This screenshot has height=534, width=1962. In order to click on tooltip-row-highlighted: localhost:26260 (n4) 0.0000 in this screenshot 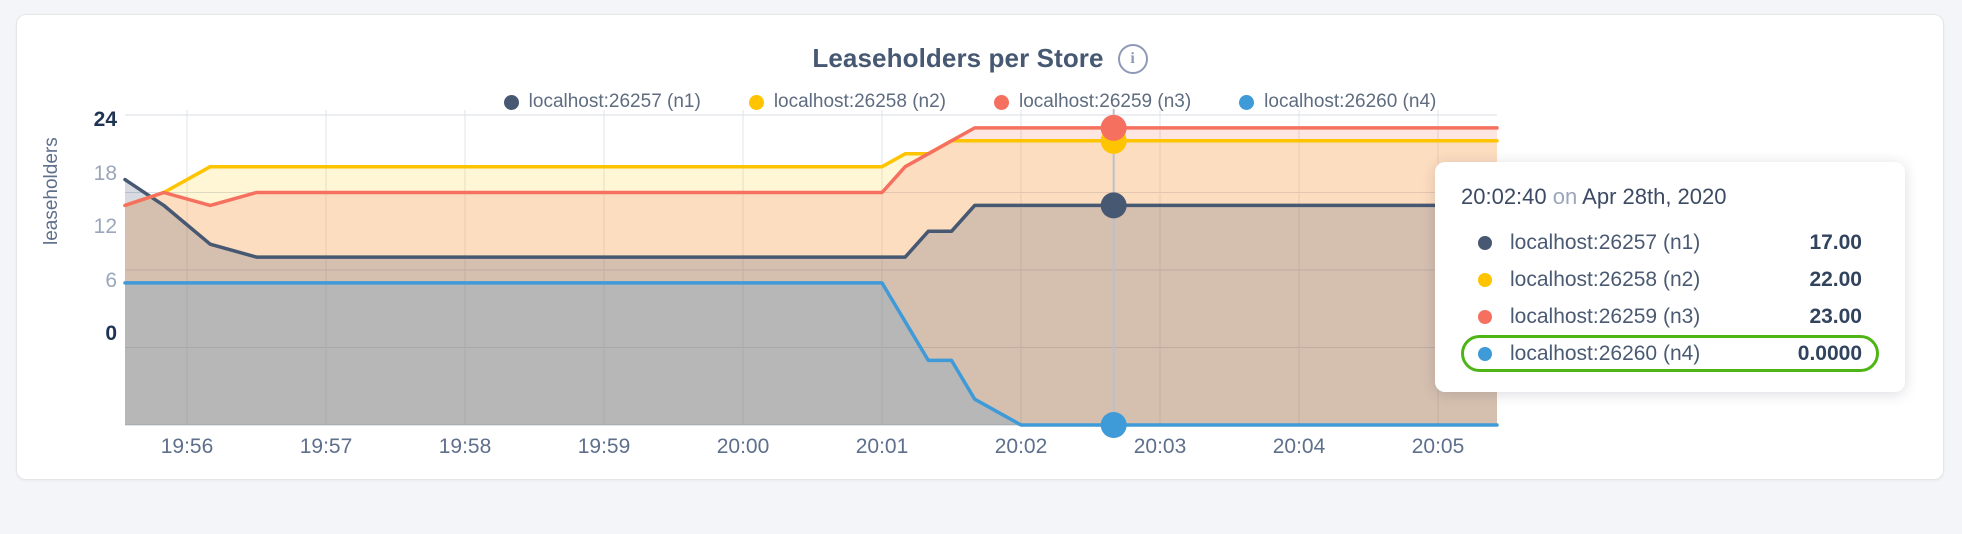, I will do `click(1670, 353)`.